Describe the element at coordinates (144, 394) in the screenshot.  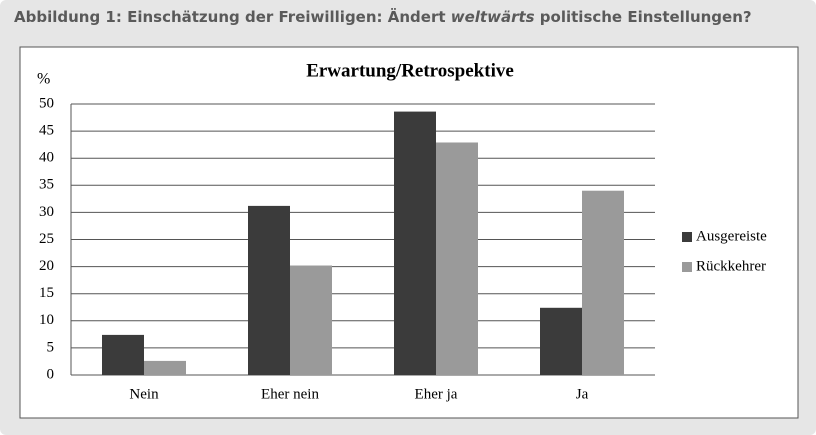
I see `x-tick-label: Nein` at that location.